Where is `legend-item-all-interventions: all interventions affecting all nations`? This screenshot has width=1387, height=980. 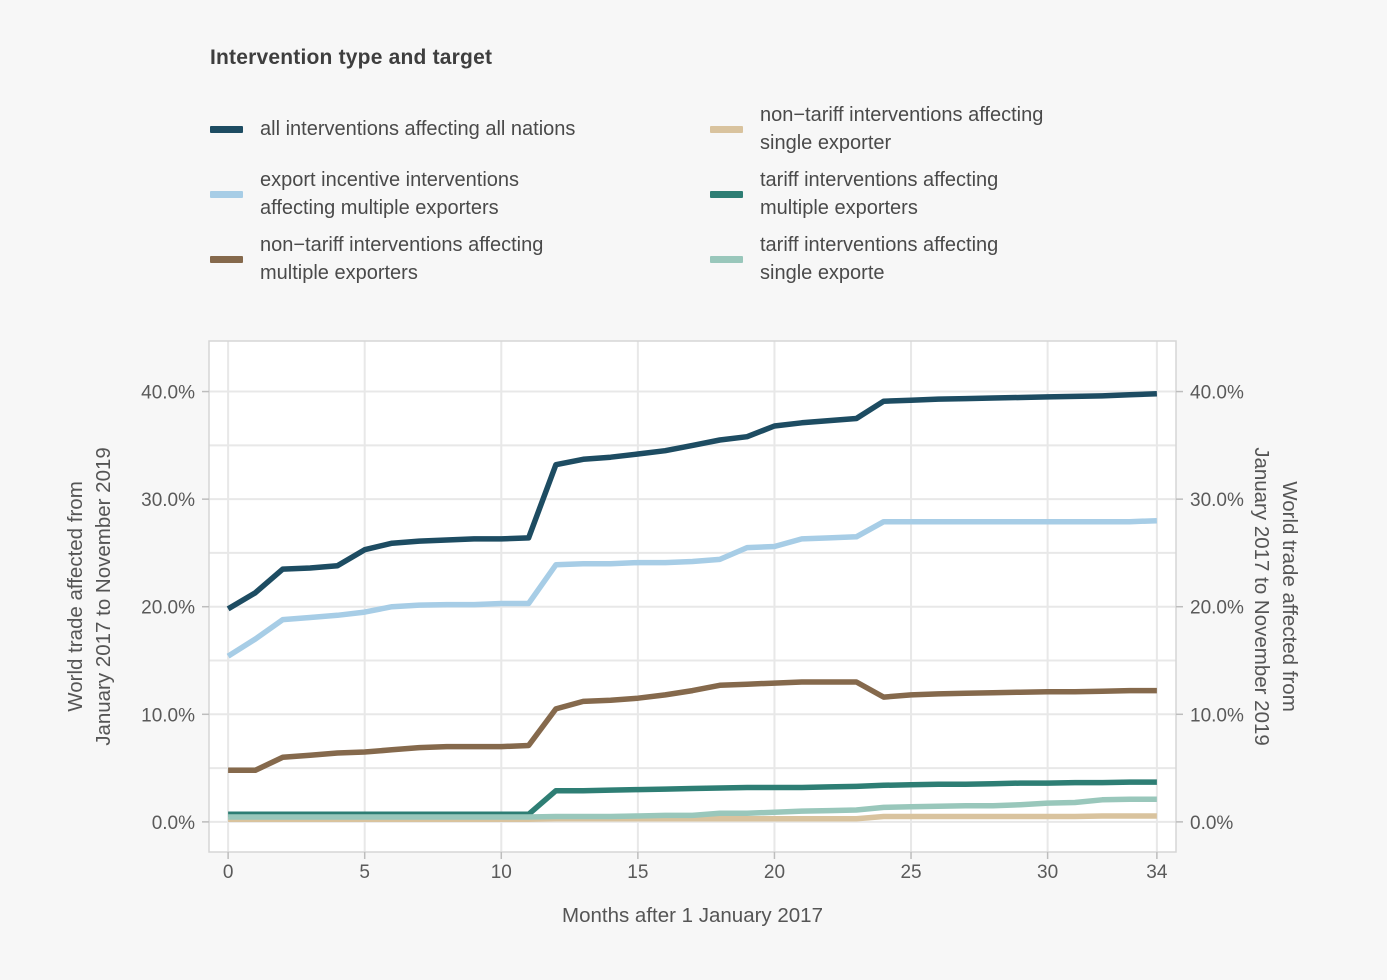
legend-item-all-interventions: all interventions affecting all nations is located at coordinates (460, 129).